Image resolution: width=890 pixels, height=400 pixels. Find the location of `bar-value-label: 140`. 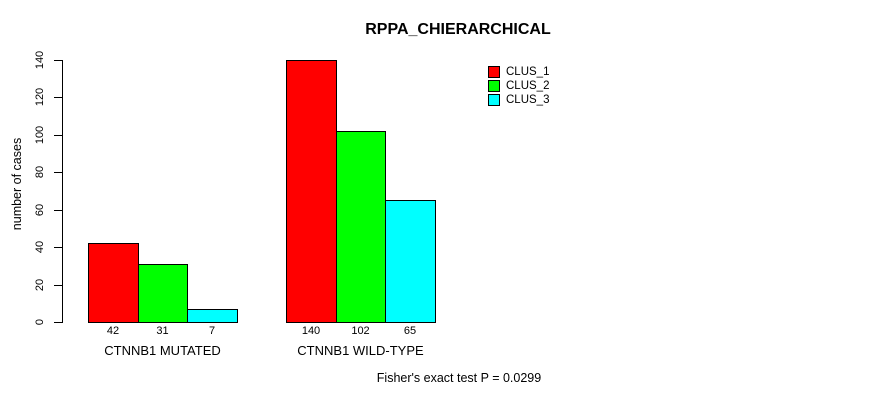

bar-value-label: 140 is located at coordinates (311, 331).